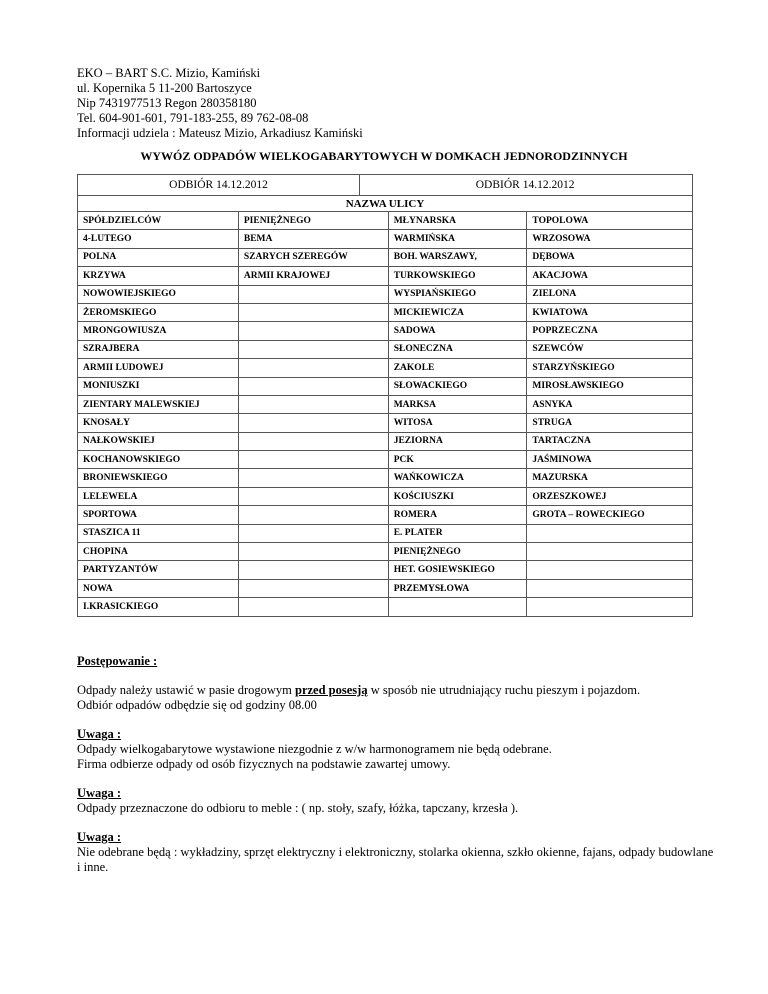 The image size is (768, 994). I want to click on street-cell: STARZYŃSKIEGO, so click(609, 368).